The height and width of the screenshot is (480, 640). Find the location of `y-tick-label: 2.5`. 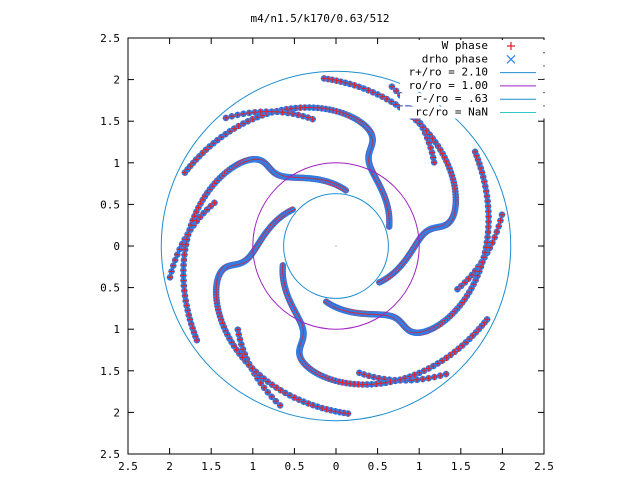

y-tick-label: 2.5 is located at coordinates (110, 38).